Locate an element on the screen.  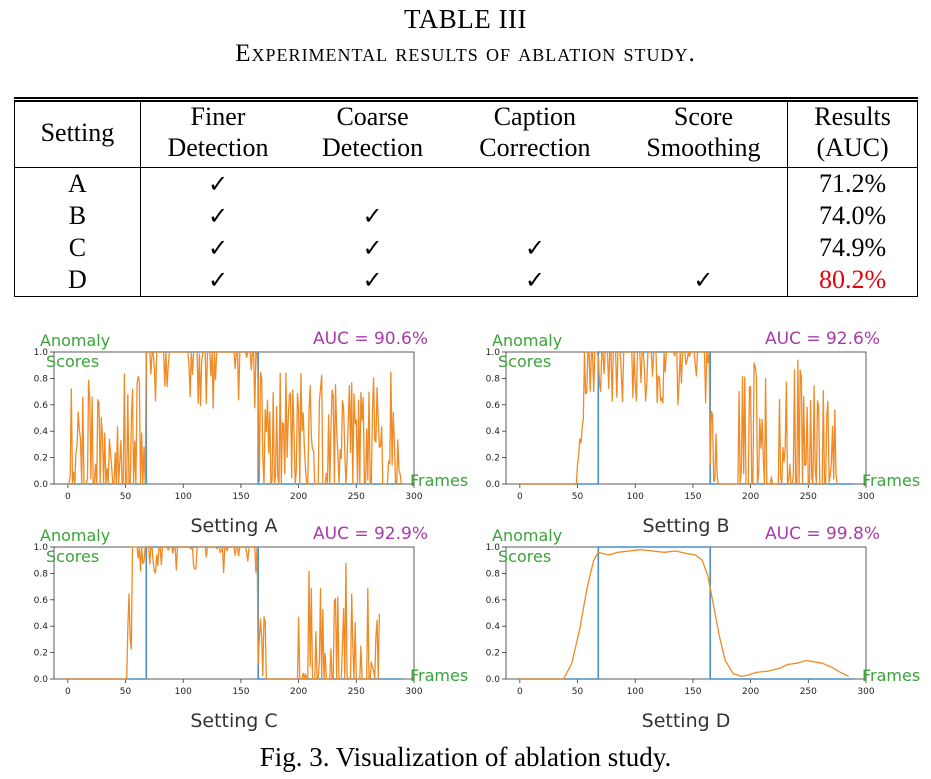
header-finer: Finer Detection is located at coordinates (218, 132).